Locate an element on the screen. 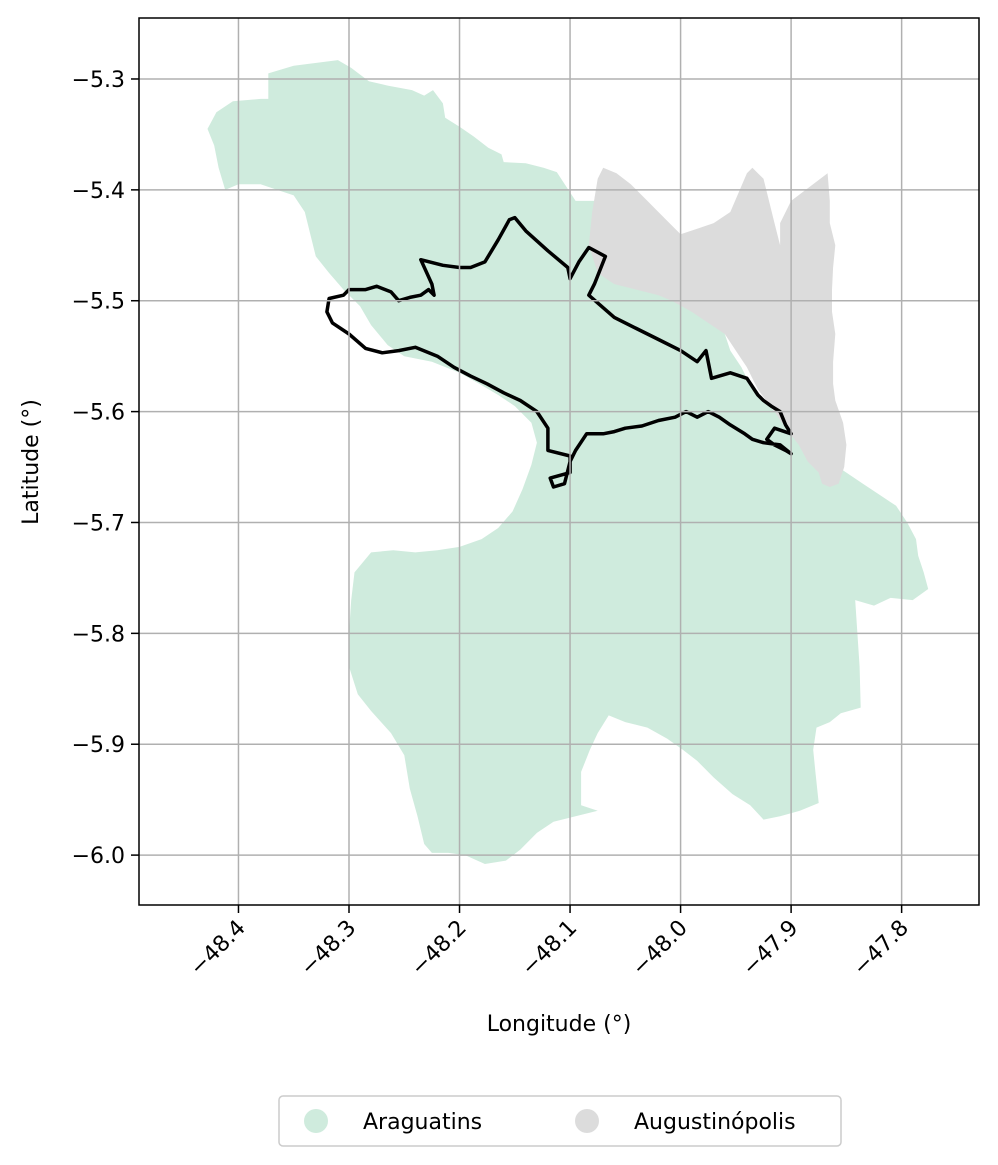 This screenshot has height=1165, width=998. outline-layer is located at coordinates (559, 352).